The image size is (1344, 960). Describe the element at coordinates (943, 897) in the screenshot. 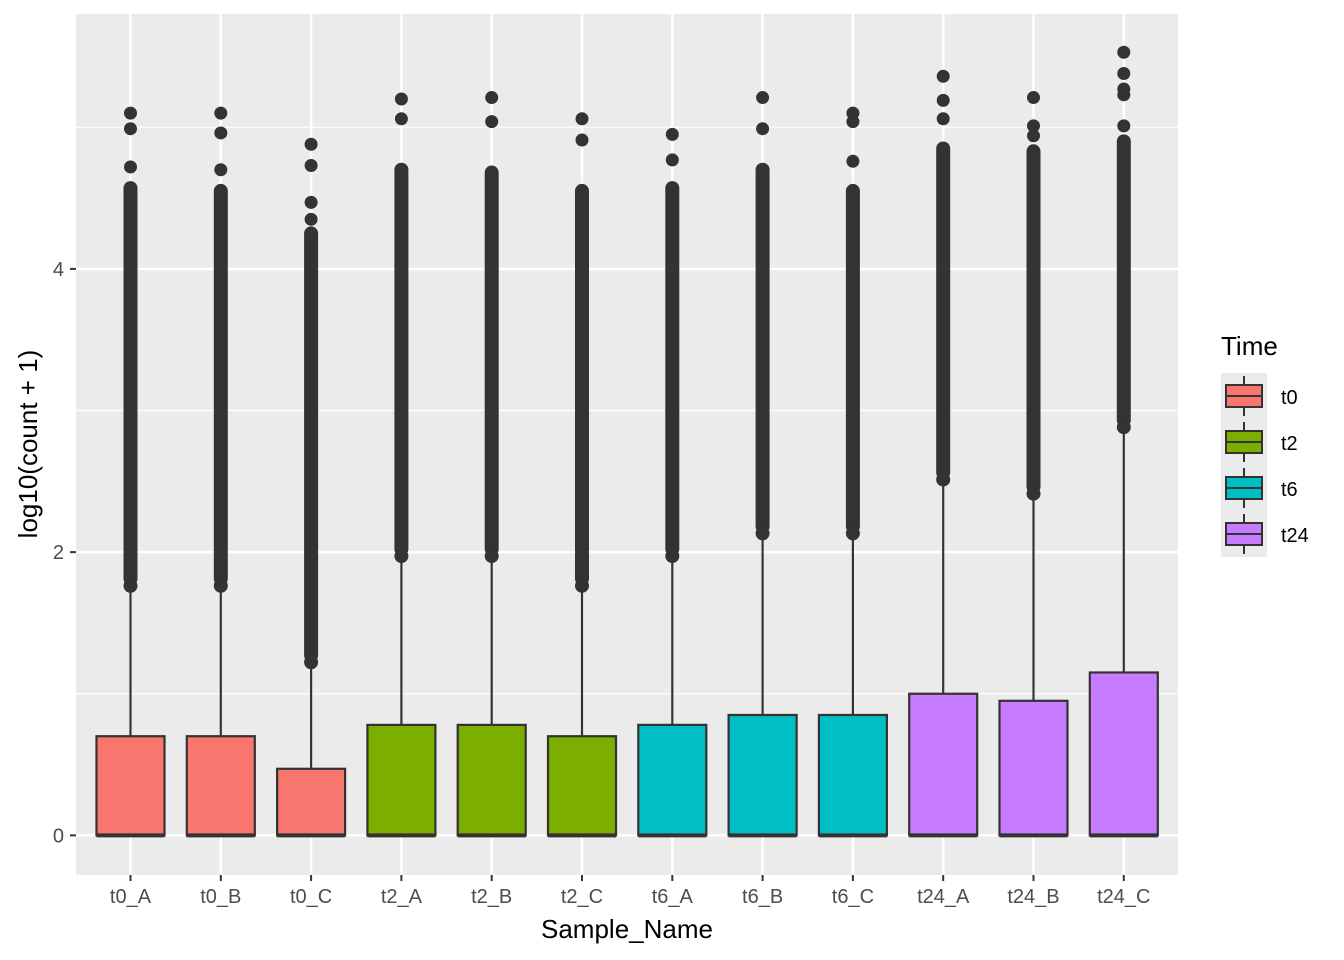

I see `x-tick-label: t24_A` at that location.